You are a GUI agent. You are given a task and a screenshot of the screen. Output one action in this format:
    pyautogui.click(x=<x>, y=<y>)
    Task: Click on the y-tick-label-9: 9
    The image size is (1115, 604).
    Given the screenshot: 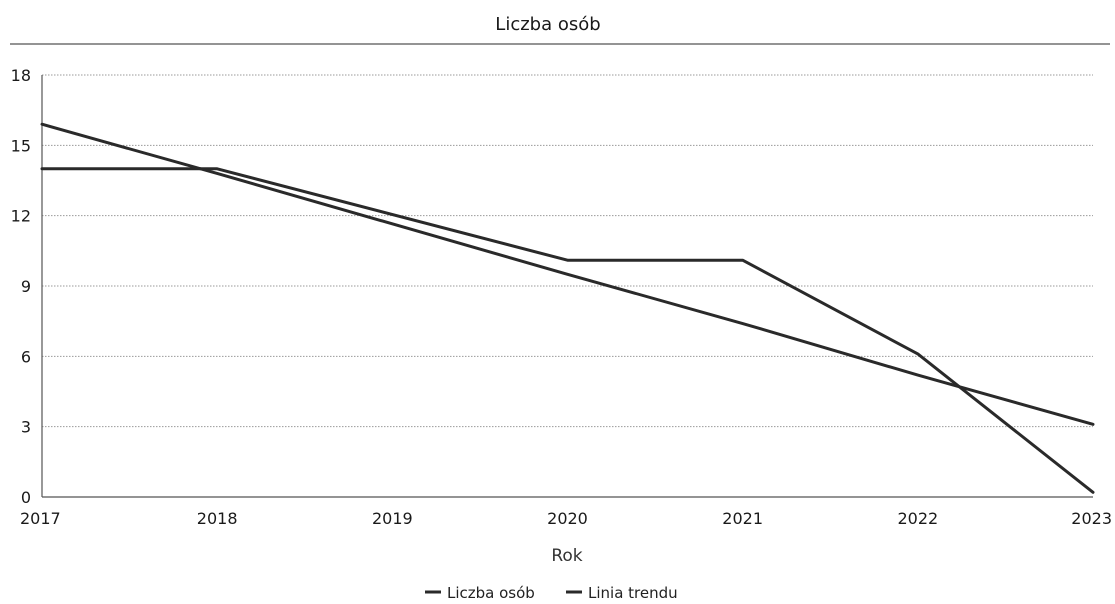 What is the action you would take?
    pyautogui.click(x=26, y=286)
    